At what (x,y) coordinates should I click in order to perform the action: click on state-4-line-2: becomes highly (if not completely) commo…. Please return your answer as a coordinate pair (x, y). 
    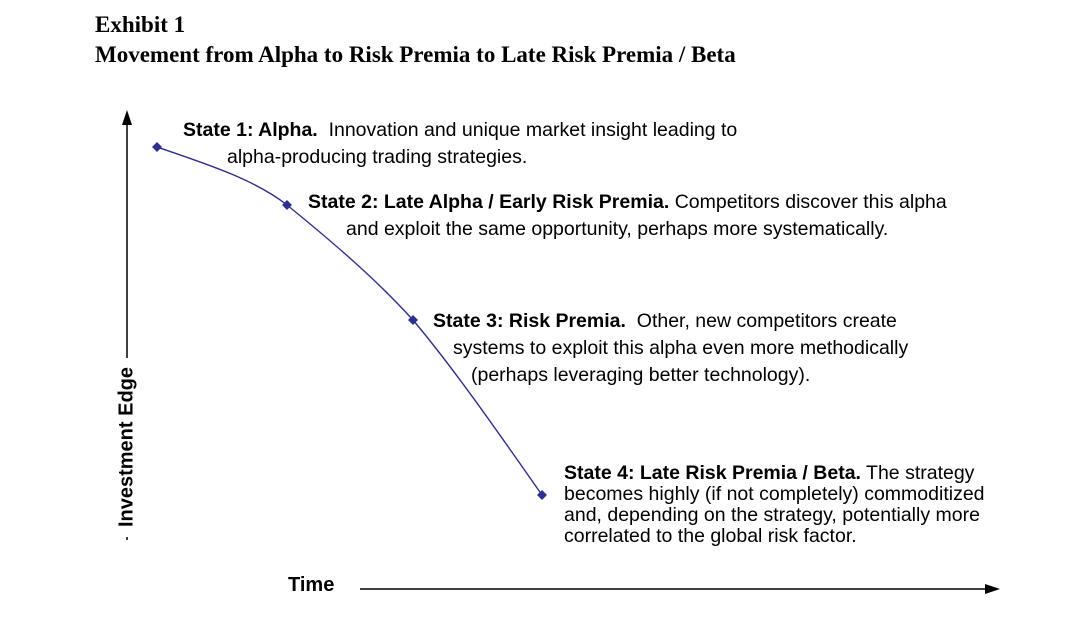
    Looking at the image, I should click on (774, 494).